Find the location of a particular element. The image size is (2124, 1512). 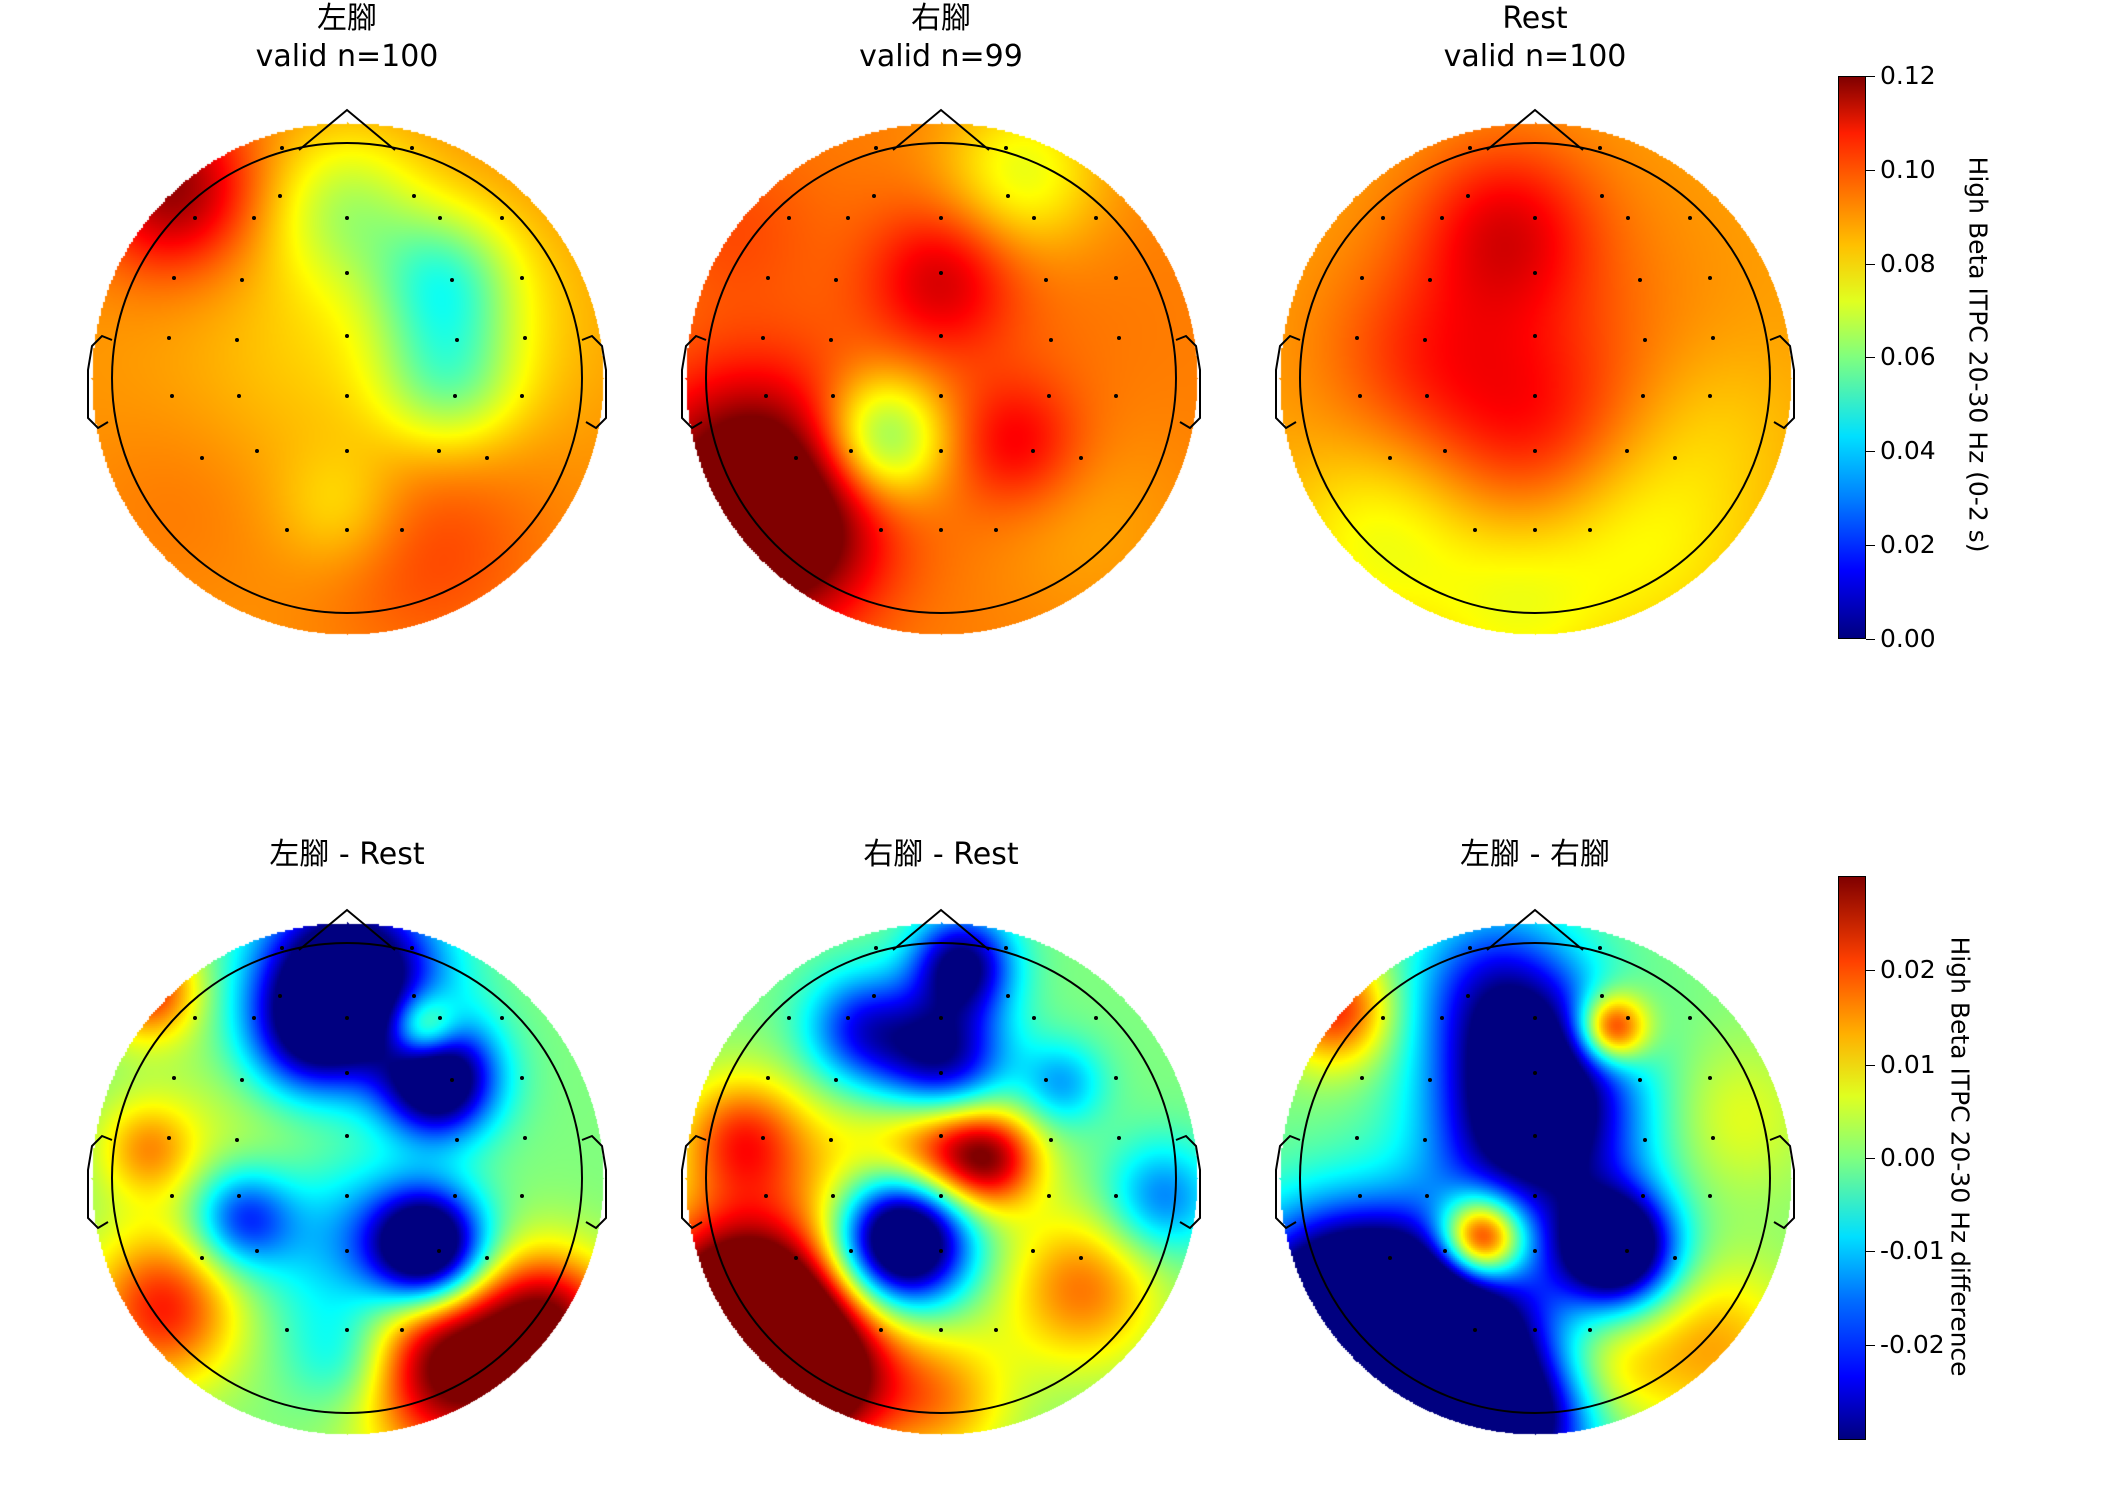

colorbar-tick-label: -0.02 is located at coordinates (1912, 1344).